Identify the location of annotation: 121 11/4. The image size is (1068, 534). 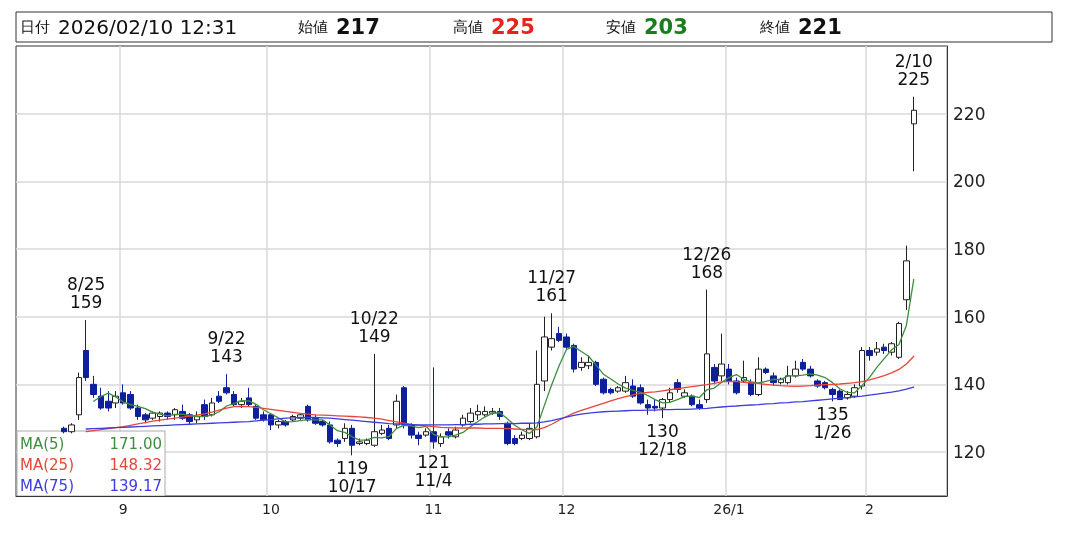
(433, 470).